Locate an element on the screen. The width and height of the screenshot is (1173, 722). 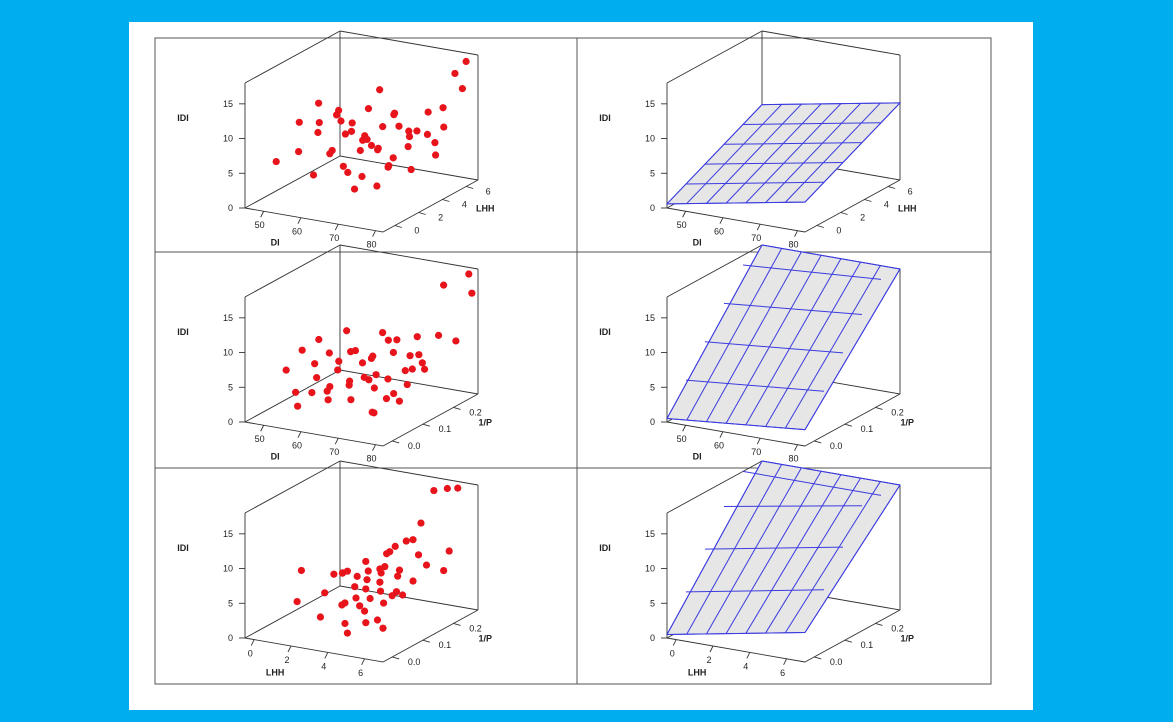
x-tick-label: 4 is located at coordinates (323, 666).